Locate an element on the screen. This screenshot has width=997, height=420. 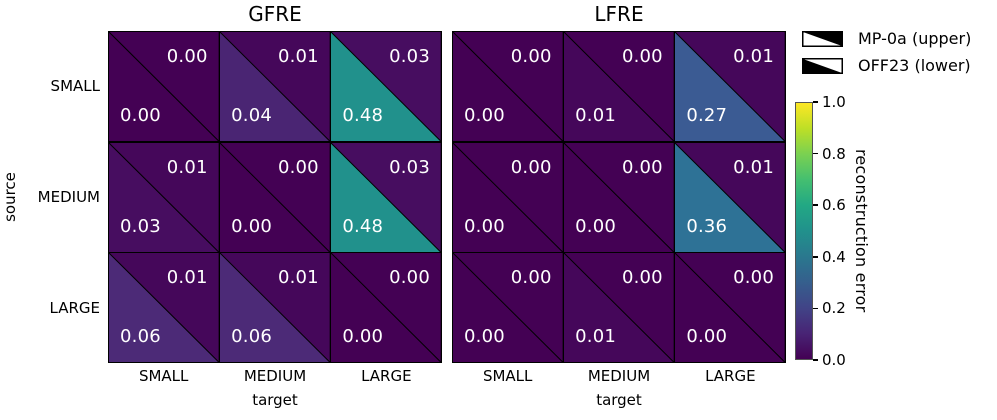
y-axis-label-source: source is located at coordinates (10, 197).